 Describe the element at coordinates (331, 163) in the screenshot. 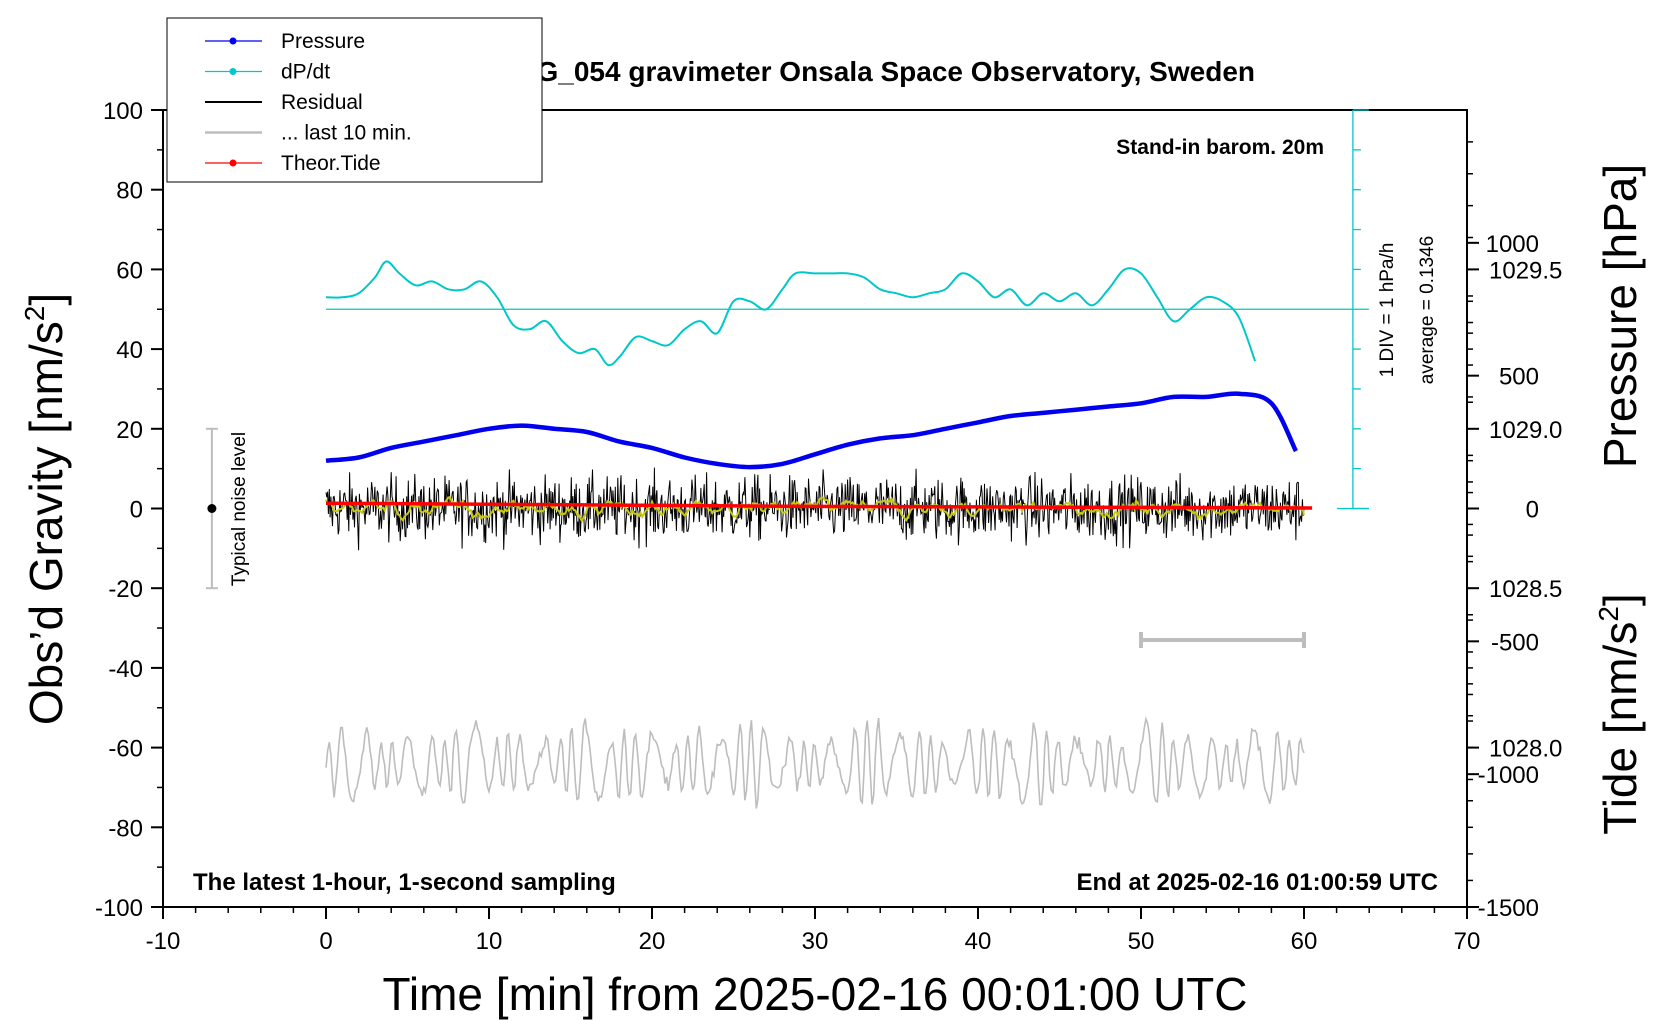

I see `legend-label: Theor.Tide` at that location.